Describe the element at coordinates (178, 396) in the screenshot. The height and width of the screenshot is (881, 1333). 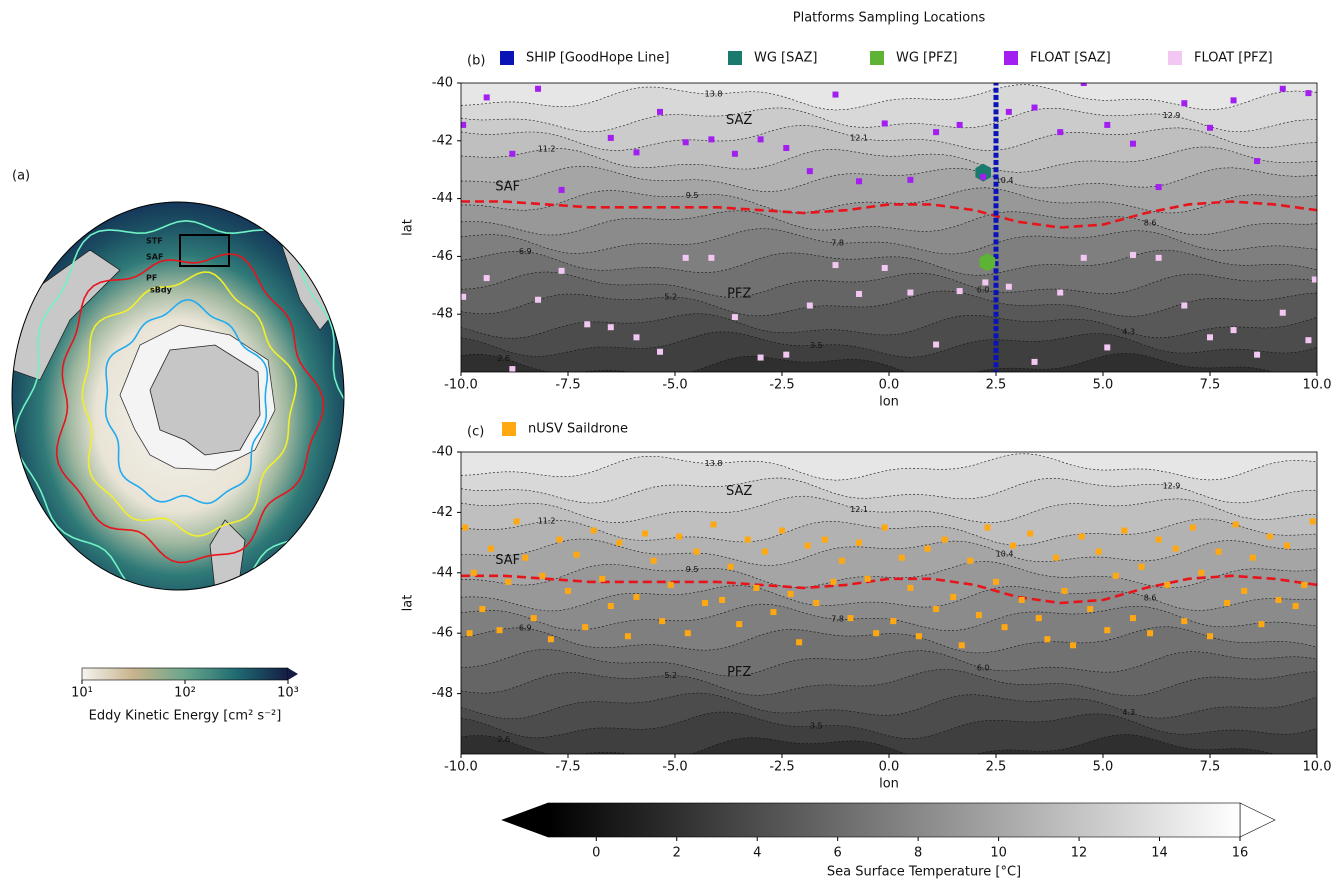
I see `map-panel` at that location.